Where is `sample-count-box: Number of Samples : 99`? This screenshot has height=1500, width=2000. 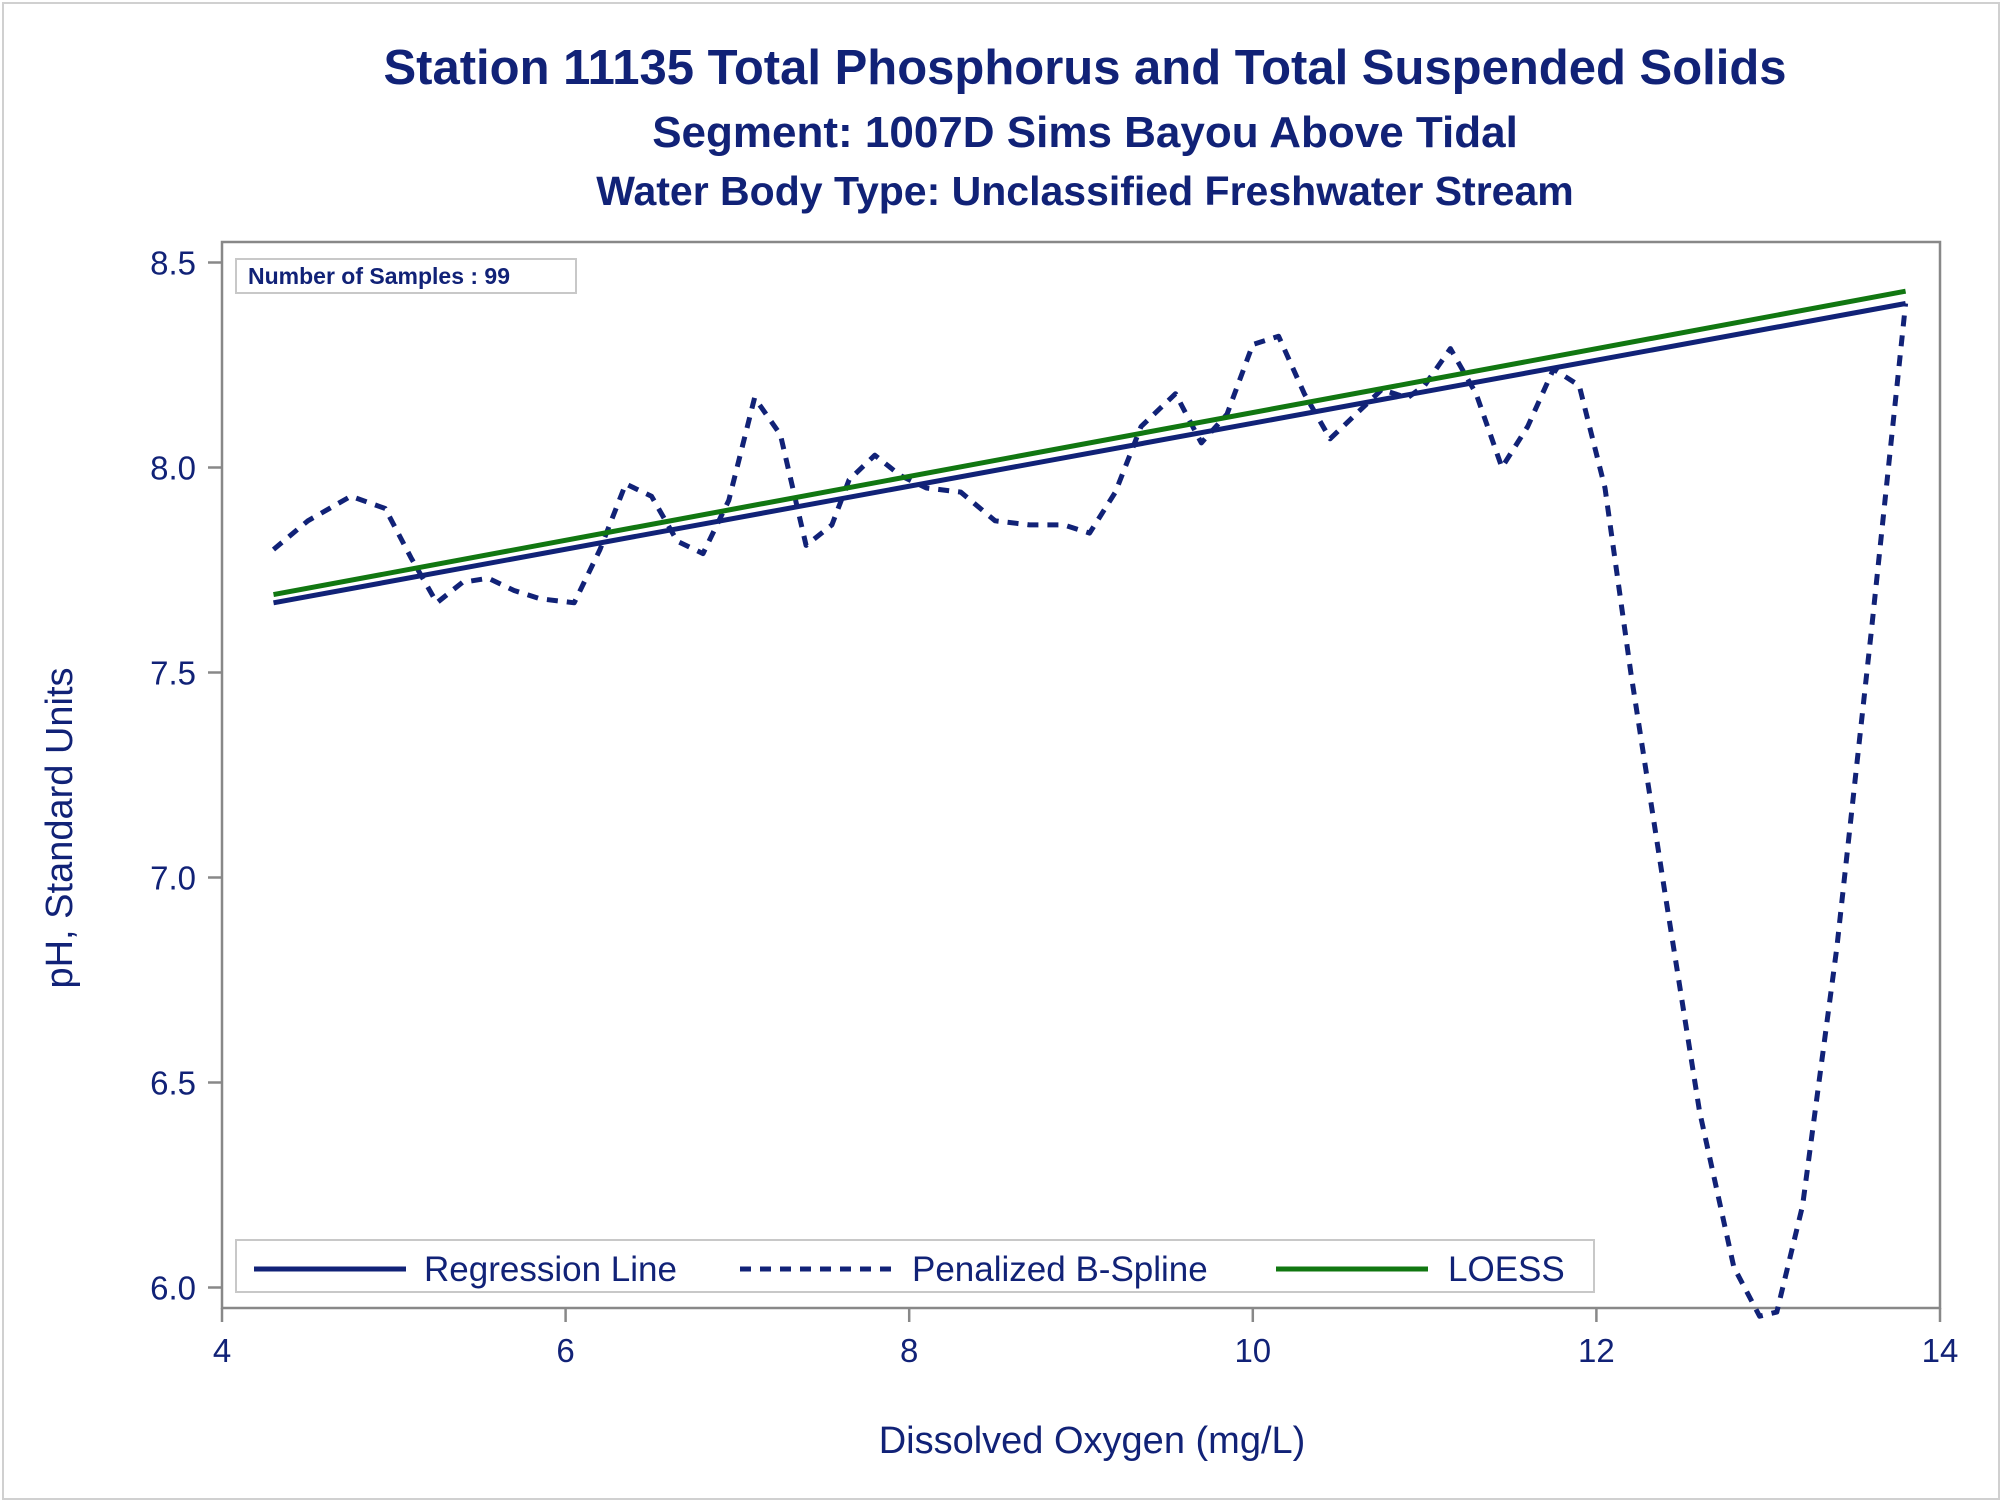 sample-count-box: Number of Samples : 99 is located at coordinates (406, 276).